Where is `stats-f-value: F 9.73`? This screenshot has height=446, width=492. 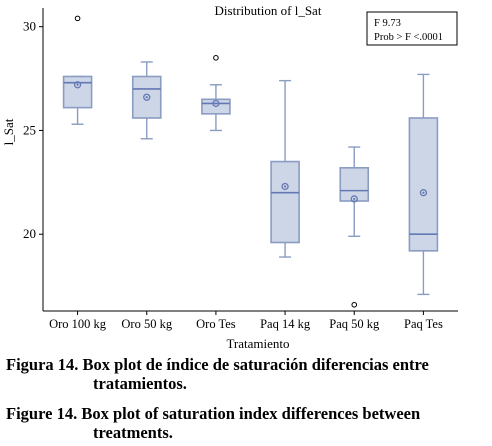
stats-f-value: F 9.73 is located at coordinates (387, 23).